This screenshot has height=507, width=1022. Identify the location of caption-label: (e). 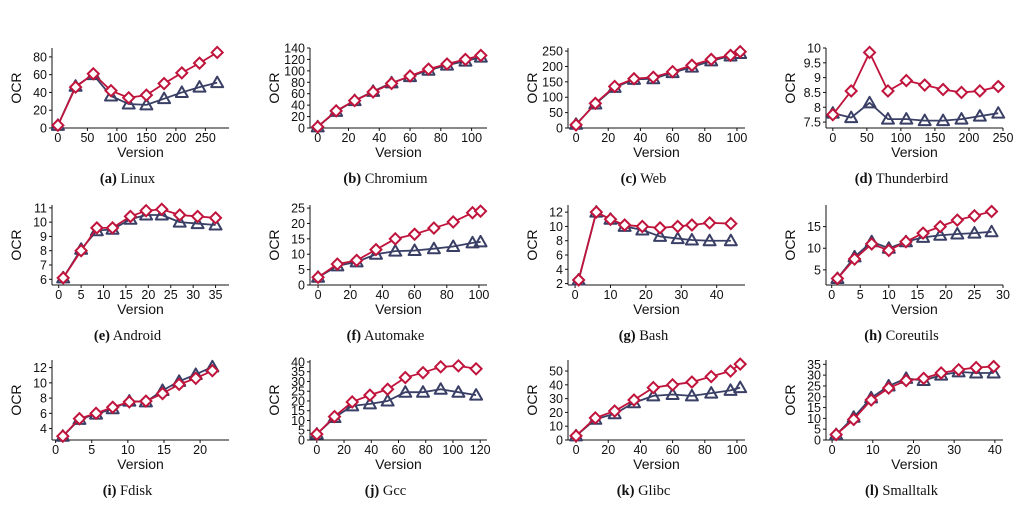
(101, 336).